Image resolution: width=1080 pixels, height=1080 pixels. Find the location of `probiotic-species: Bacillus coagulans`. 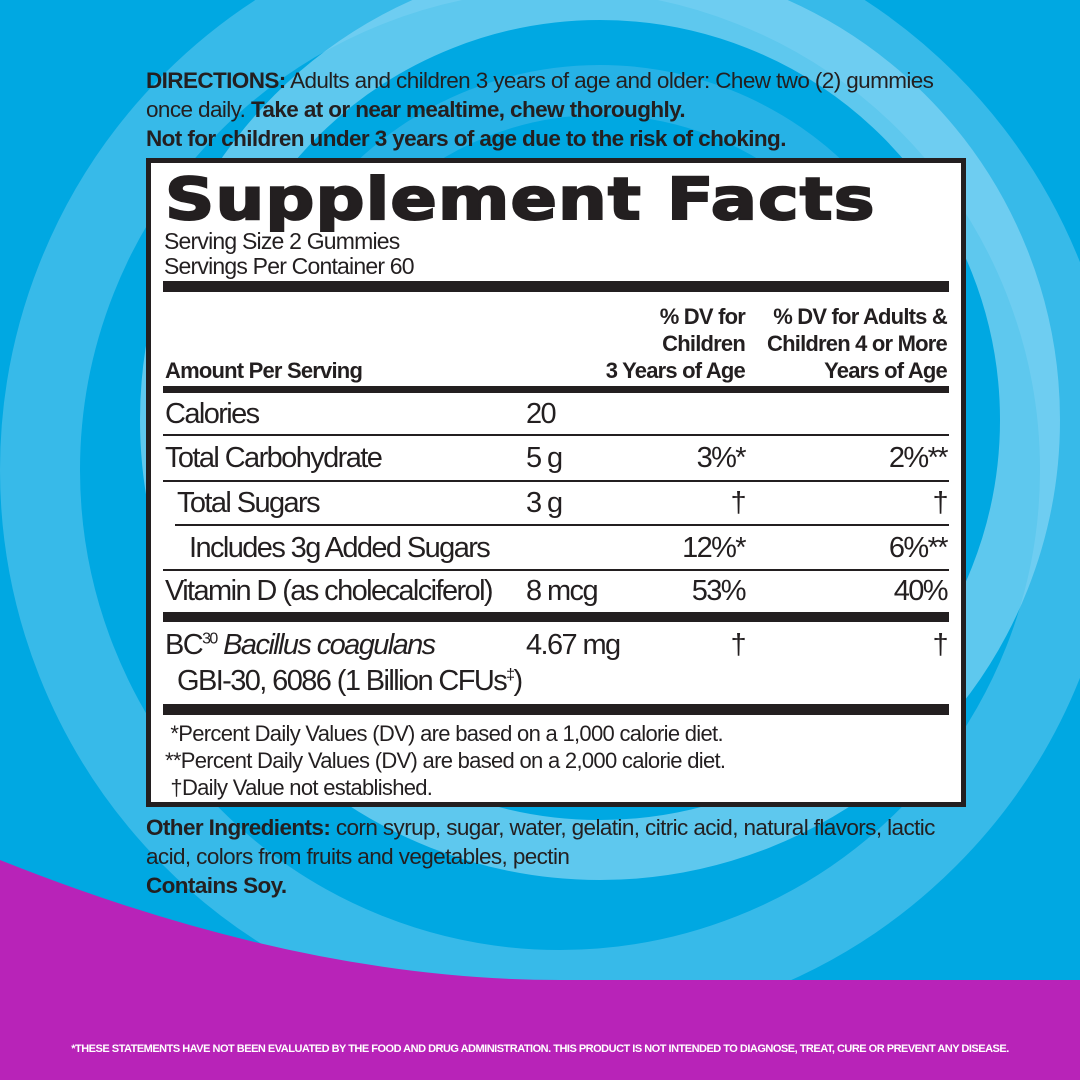

probiotic-species: Bacillus coagulans is located at coordinates (329, 645).